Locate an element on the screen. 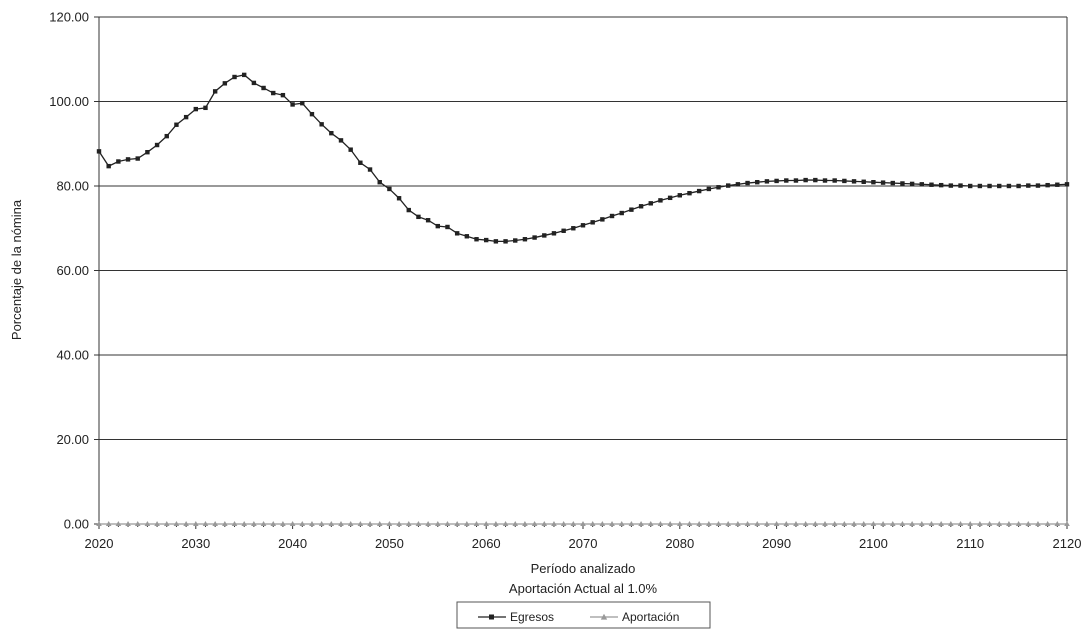  x-tick-label: 2110 is located at coordinates (970, 543).